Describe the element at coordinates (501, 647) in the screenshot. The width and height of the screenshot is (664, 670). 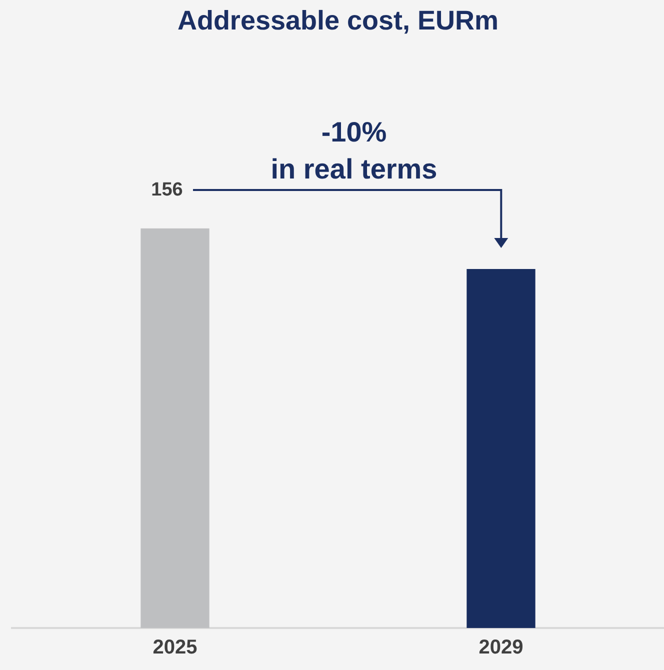
I see `x-tick-label: 2029` at that location.